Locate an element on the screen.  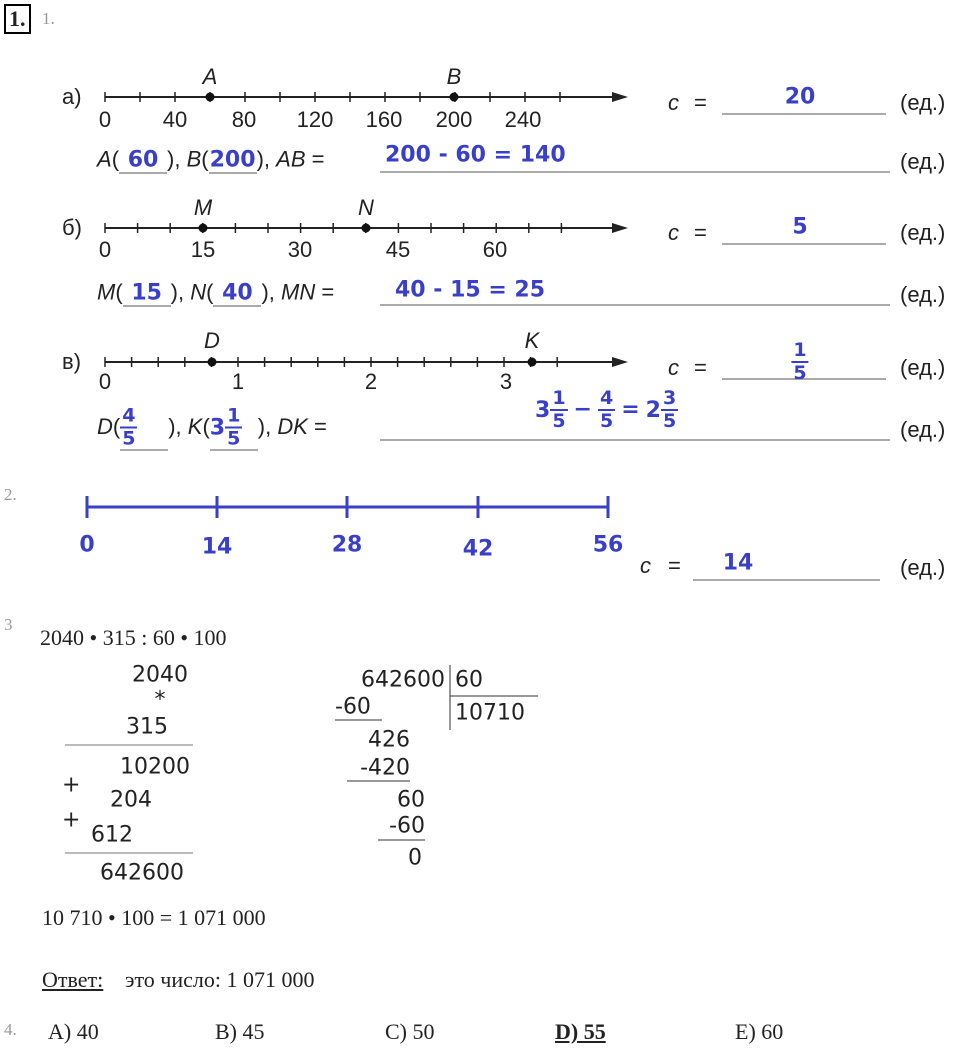
tick-label: 160 is located at coordinates (384, 119).